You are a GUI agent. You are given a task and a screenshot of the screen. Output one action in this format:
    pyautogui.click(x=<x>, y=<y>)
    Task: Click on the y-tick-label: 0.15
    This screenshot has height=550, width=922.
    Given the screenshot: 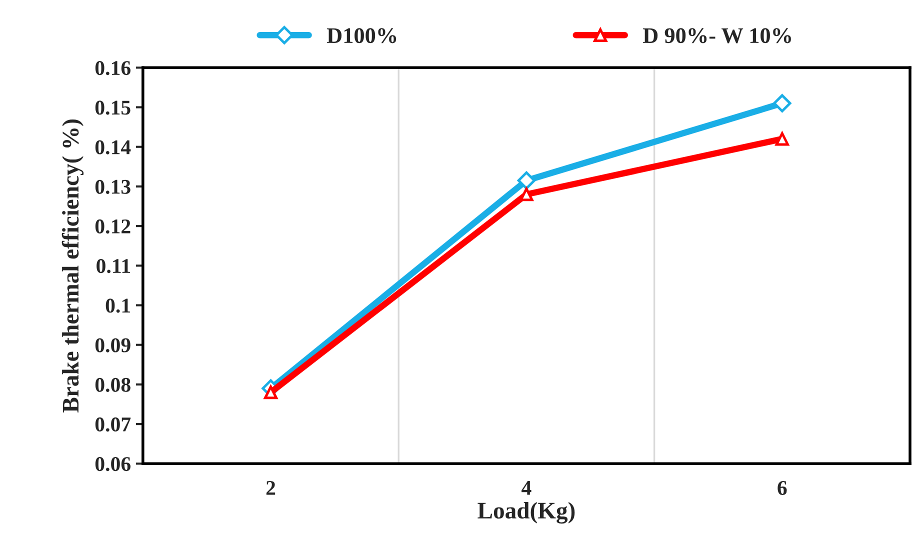 What is the action you would take?
    pyautogui.click(x=112, y=107)
    